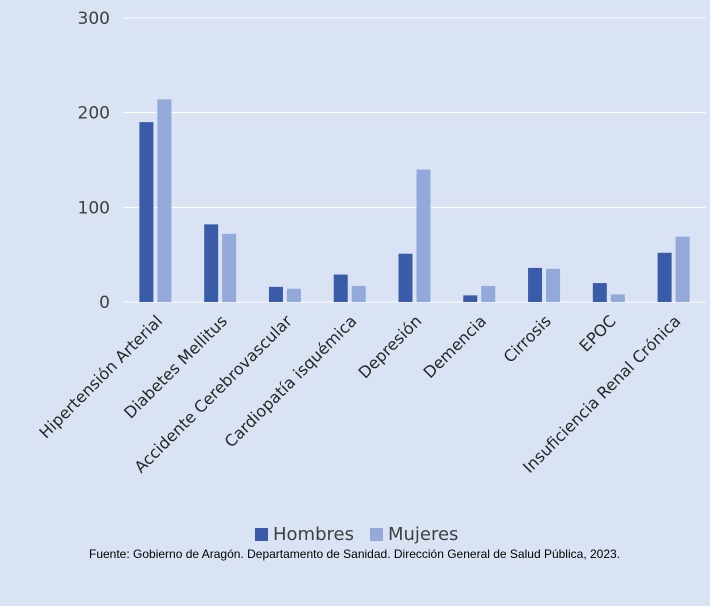  What do you see at coordinates (94, 114) in the screenshot?
I see `y-tick-label: 200` at bounding box center [94, 114].